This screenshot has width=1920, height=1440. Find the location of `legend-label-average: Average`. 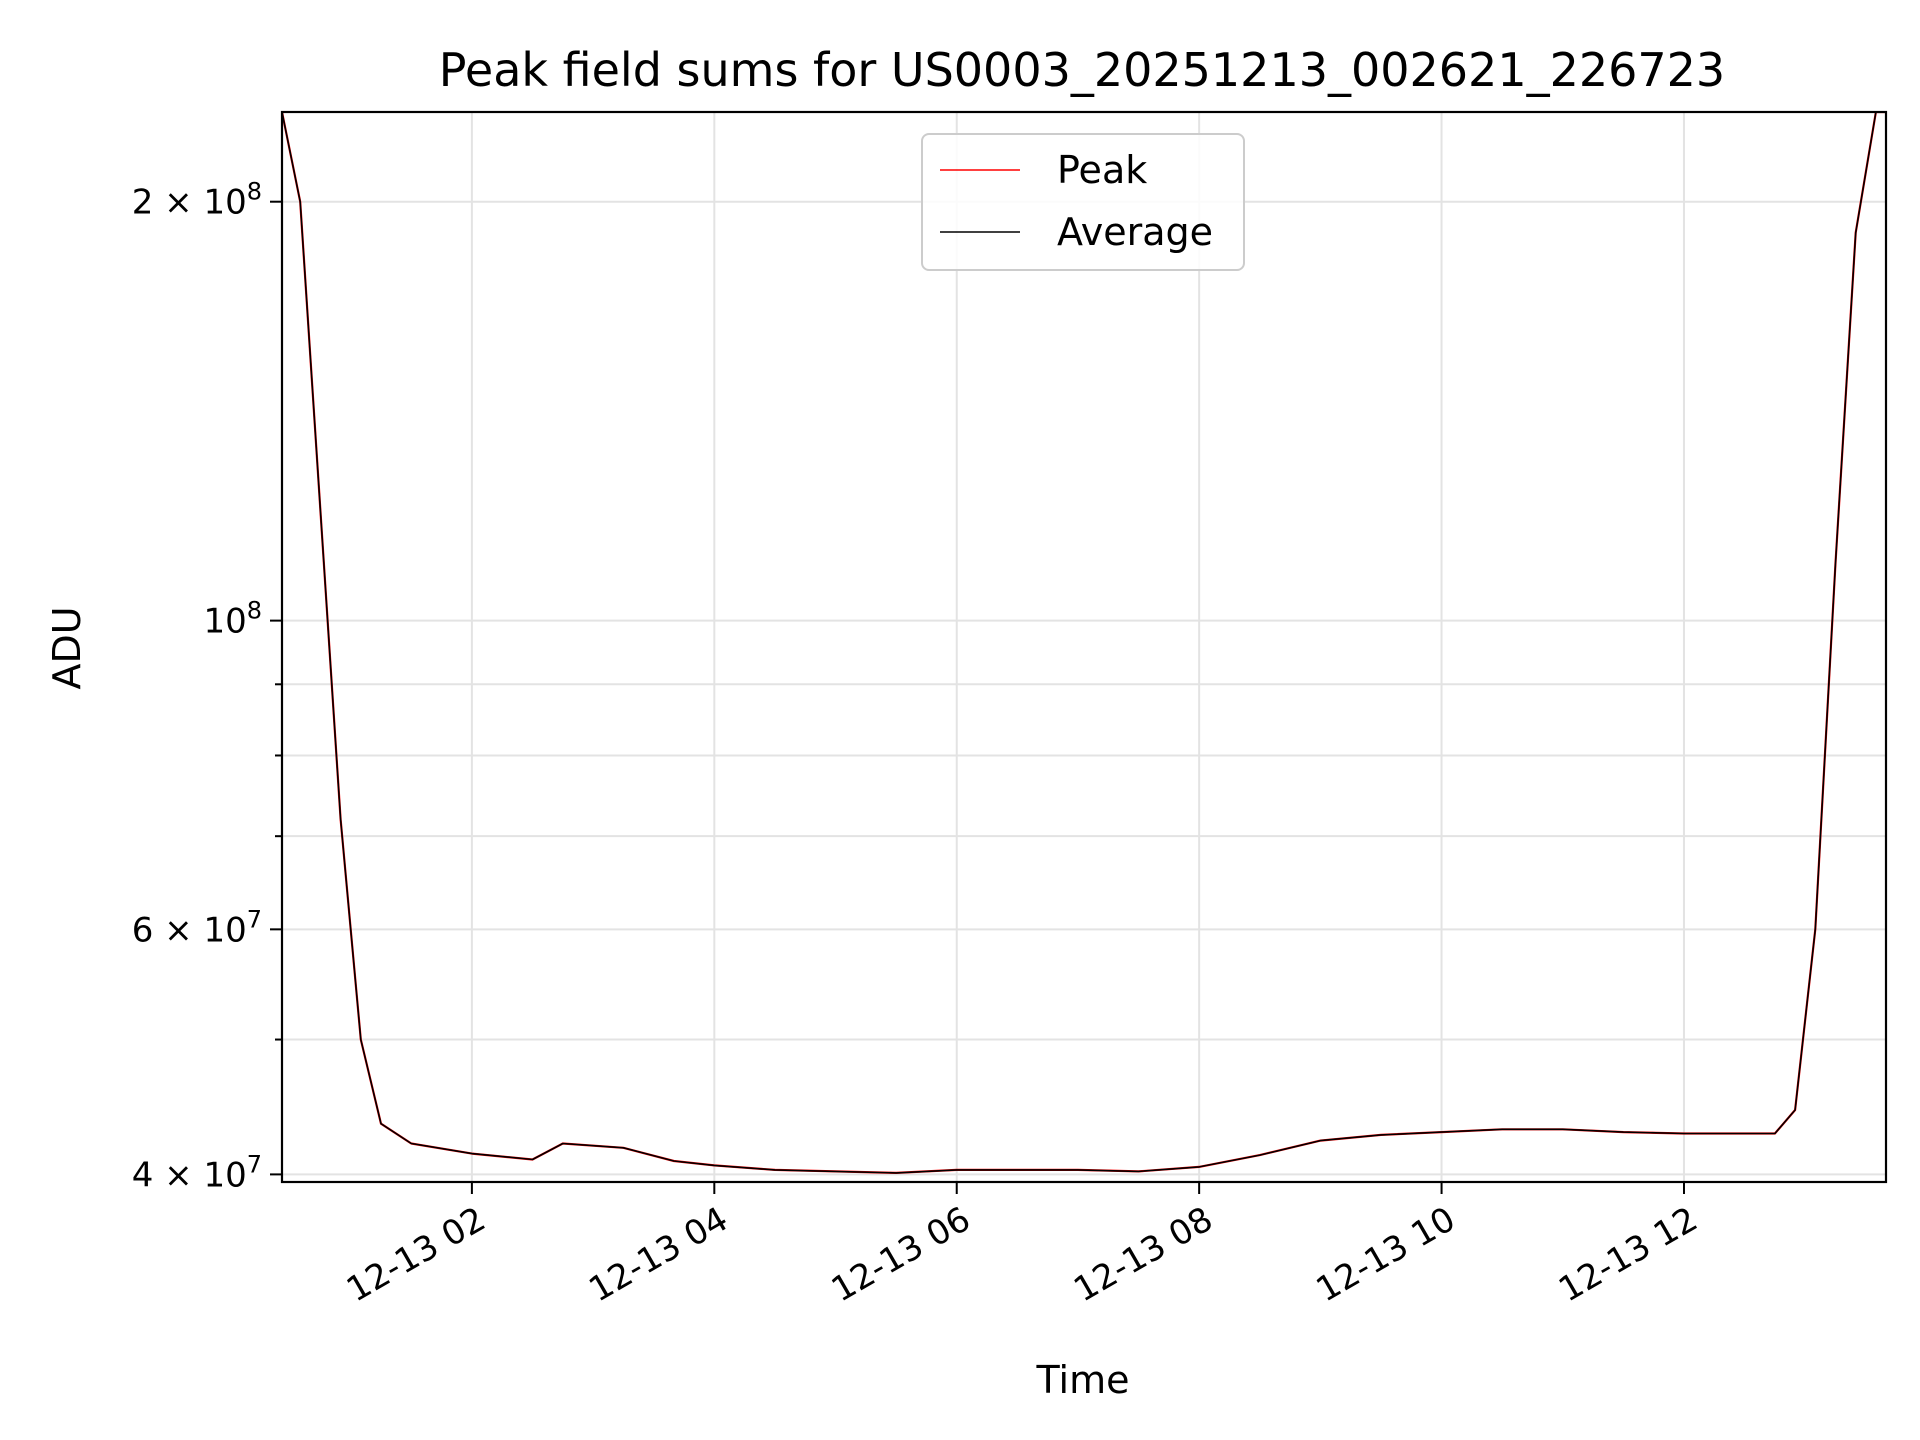

legend-label-average: Average is located at coordinates (1135, 232).